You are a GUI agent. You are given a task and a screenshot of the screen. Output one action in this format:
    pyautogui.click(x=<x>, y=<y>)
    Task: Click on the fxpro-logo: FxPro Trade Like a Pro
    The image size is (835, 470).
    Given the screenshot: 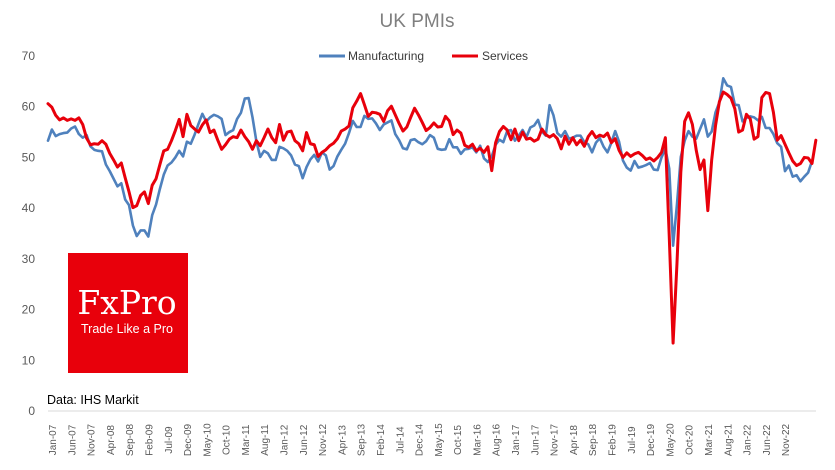 What is the action you would take?
    pyautogui.click(x=128, y=313)
    